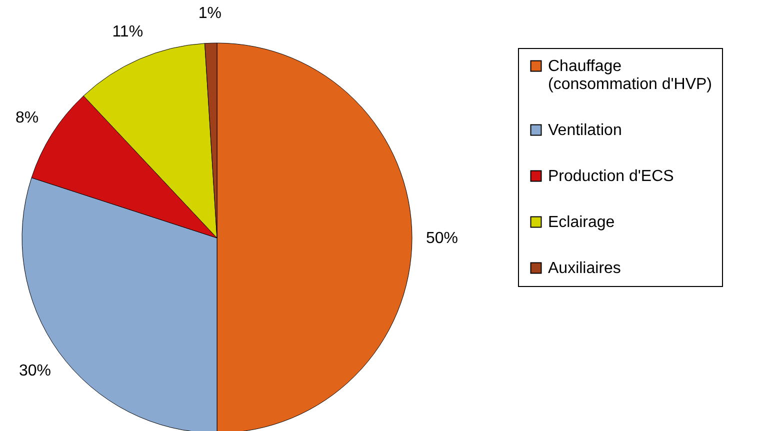 The width and height of the screenshot is (763, 431). What do you see at coordinates (581, 222) in the screenshot?
I see `legend-label: Eclairage` at bounding box center [581, 222].